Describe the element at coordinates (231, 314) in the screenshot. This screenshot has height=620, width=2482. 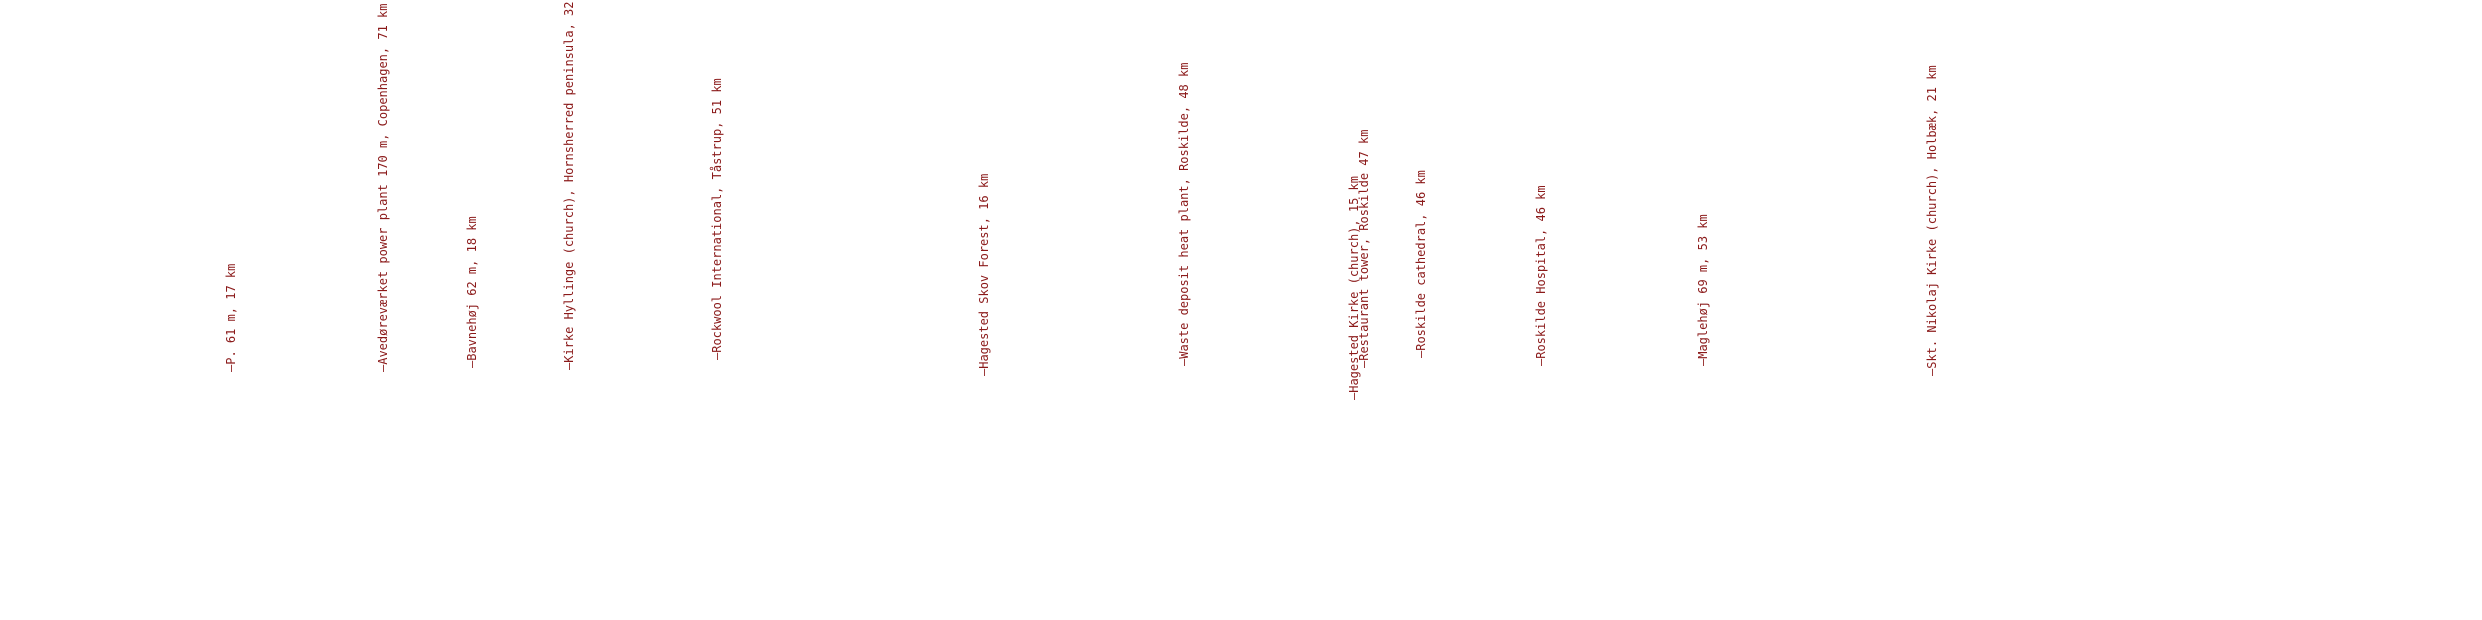
I see `peak-label-text: P. 61 m, 17 km` at that location.